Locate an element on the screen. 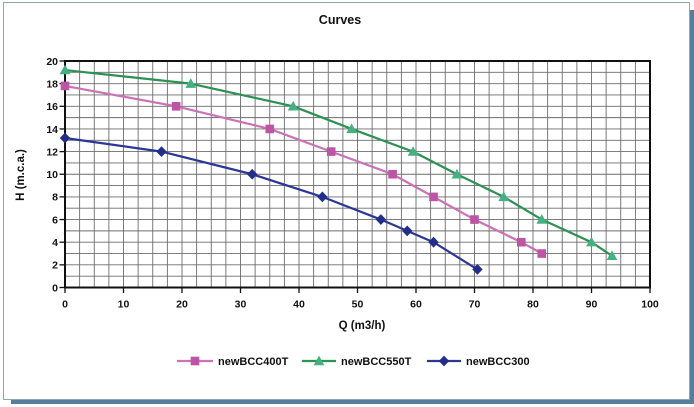 This screenshot has height=407, width=694. y-tick-label: 18 is located at coordinates (52, 84).